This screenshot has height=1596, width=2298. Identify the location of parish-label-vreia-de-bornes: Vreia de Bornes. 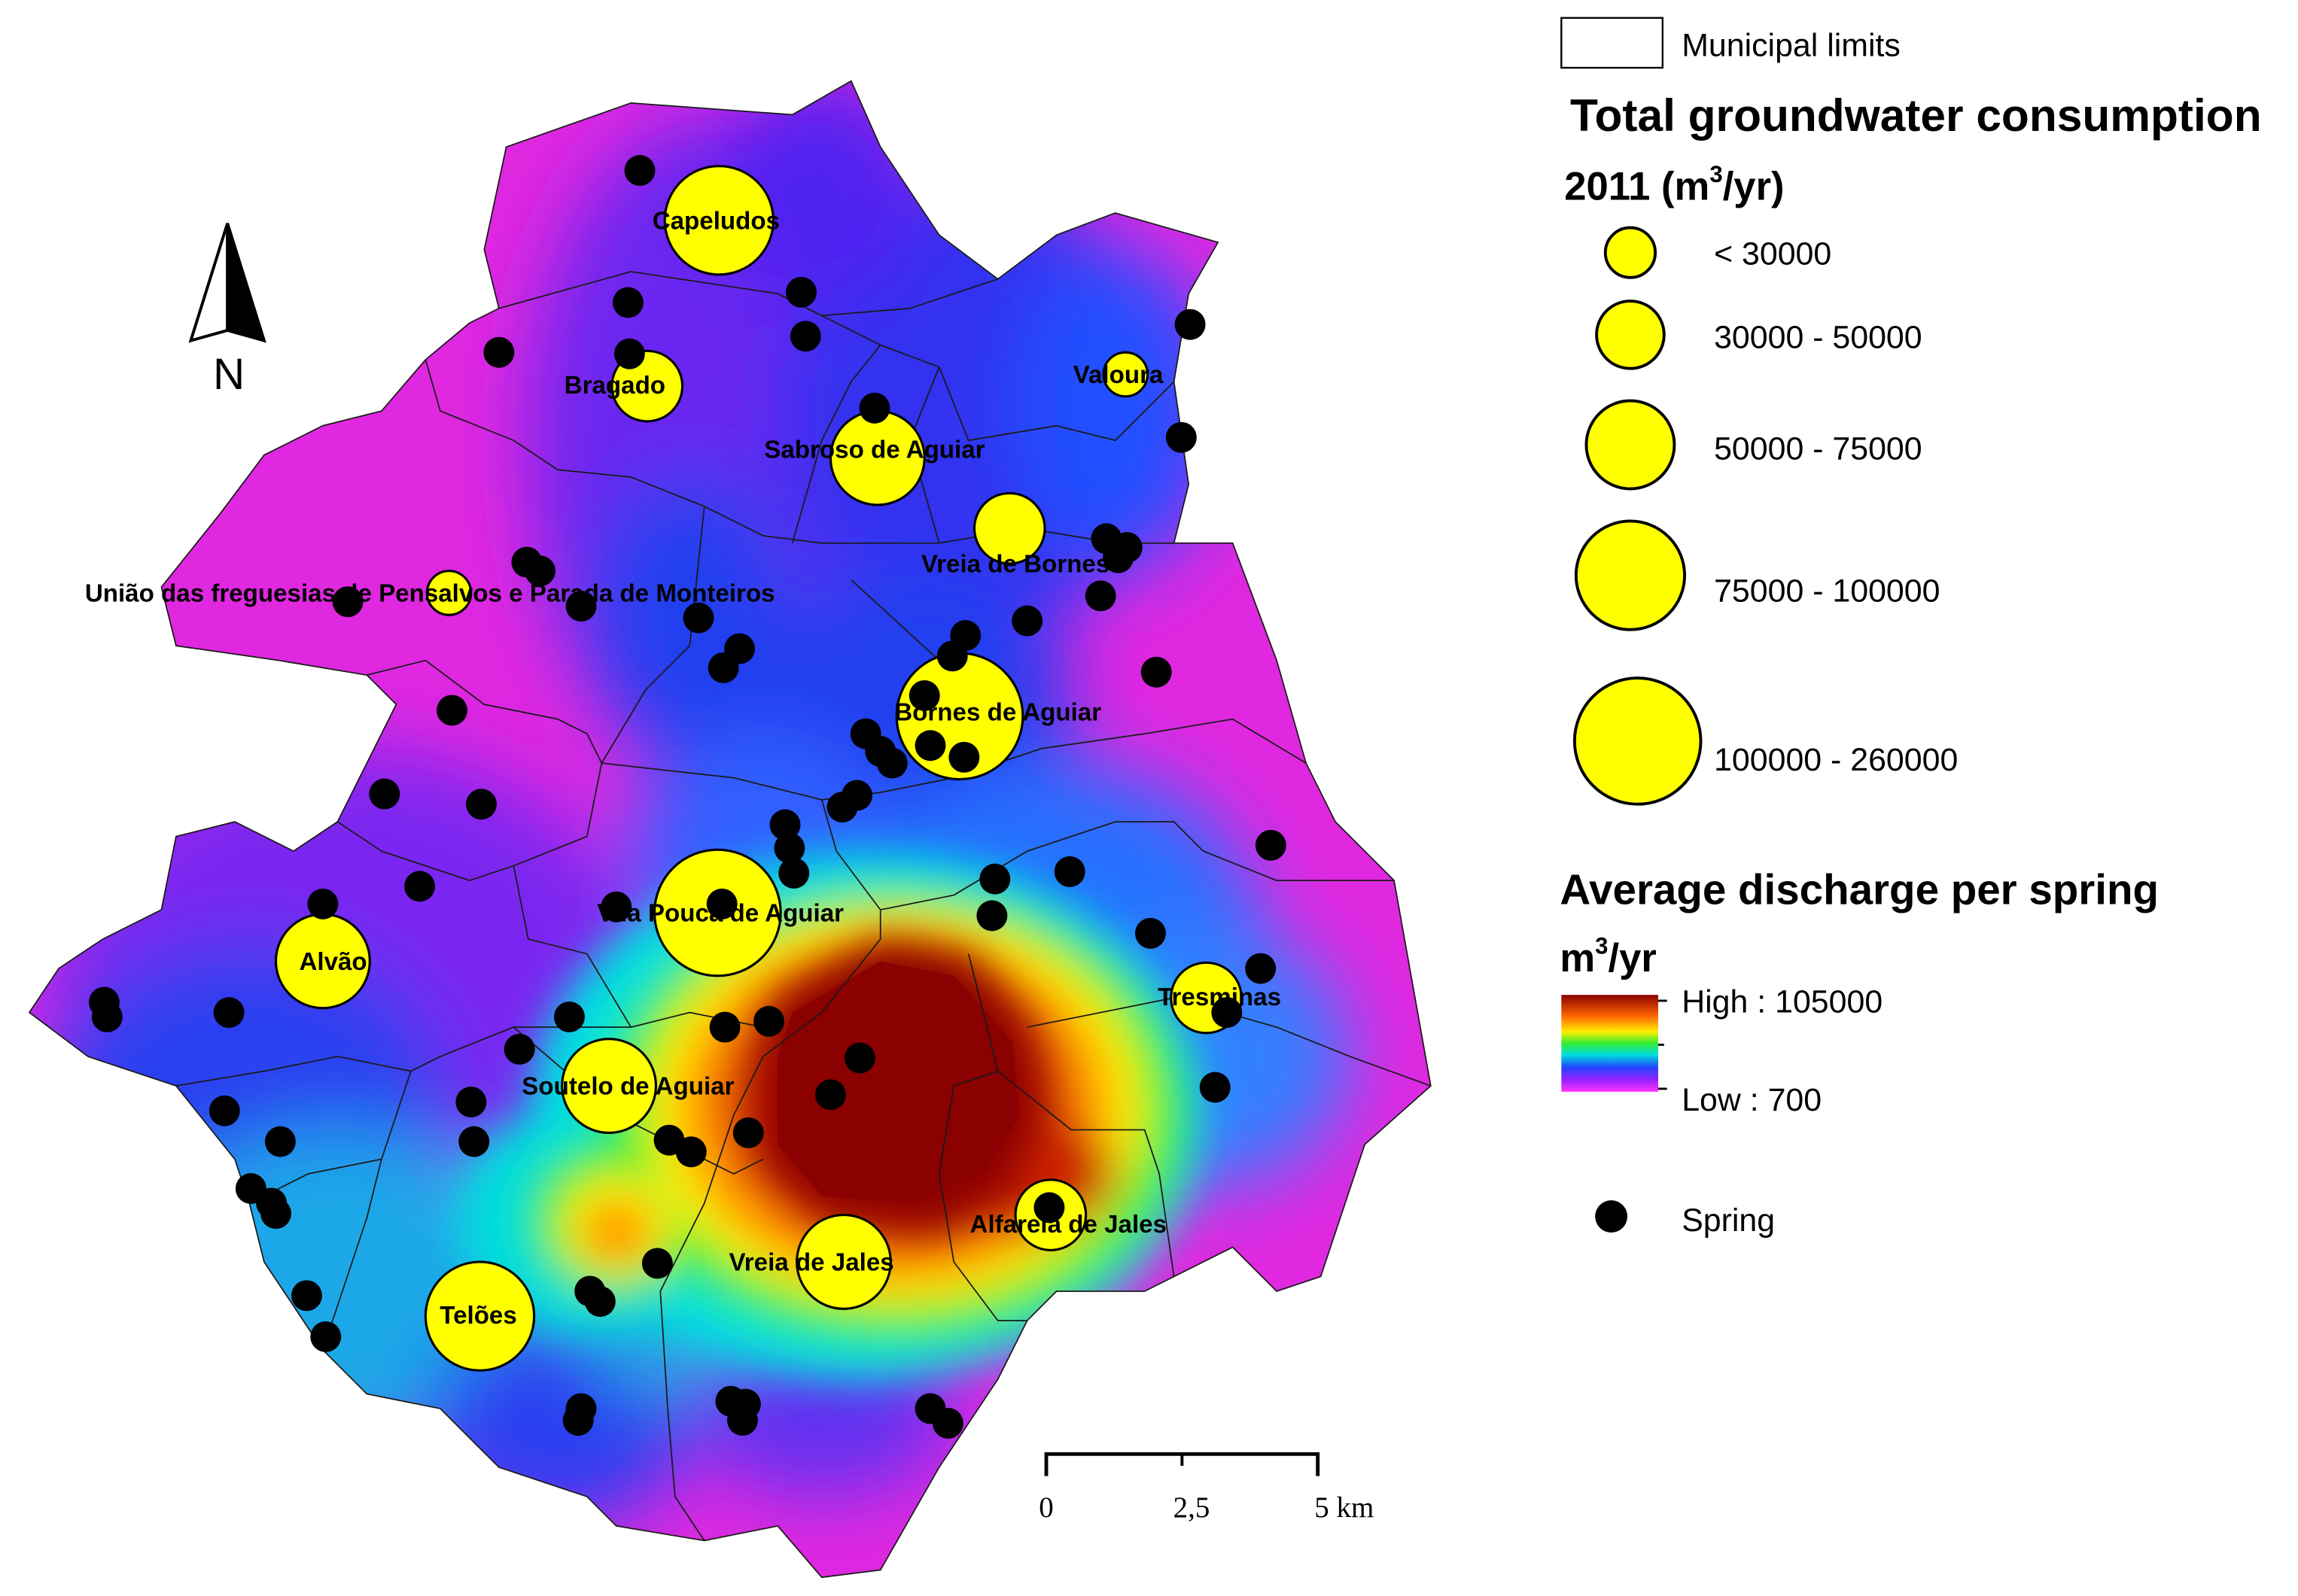
(1015, 565).